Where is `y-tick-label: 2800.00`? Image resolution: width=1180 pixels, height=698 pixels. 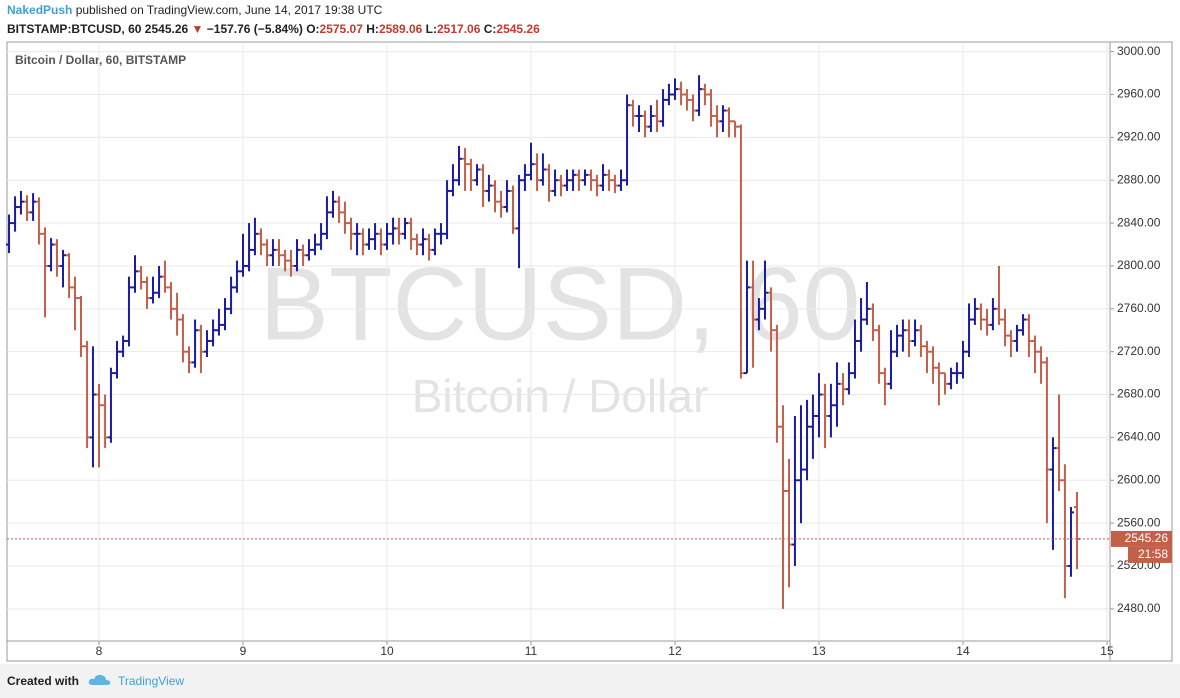 y-tick-label: 2800.00 is located at coordinates (1139, 265).